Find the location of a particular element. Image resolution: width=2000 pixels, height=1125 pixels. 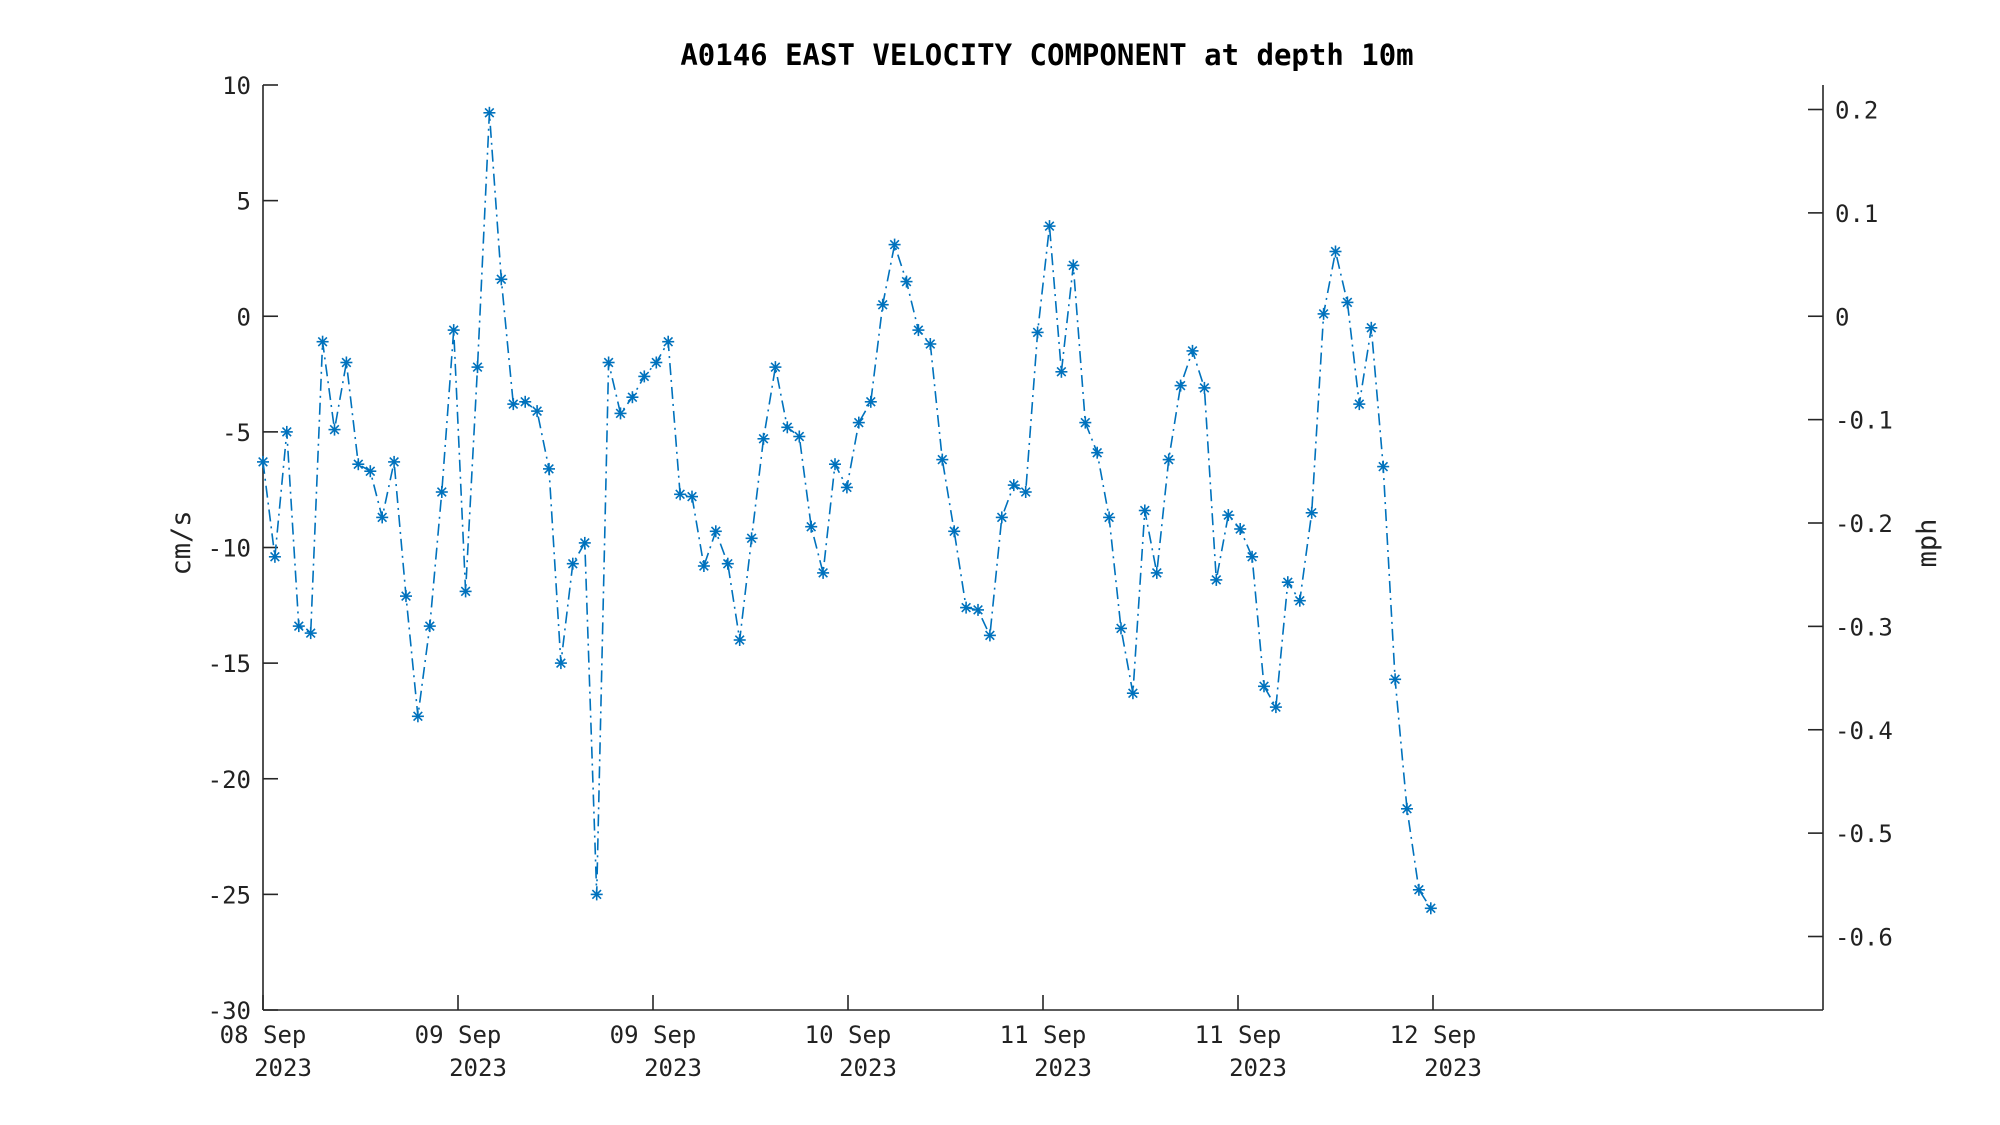

y-axis-label-left: cm/s is located at coordinates (181, 542).